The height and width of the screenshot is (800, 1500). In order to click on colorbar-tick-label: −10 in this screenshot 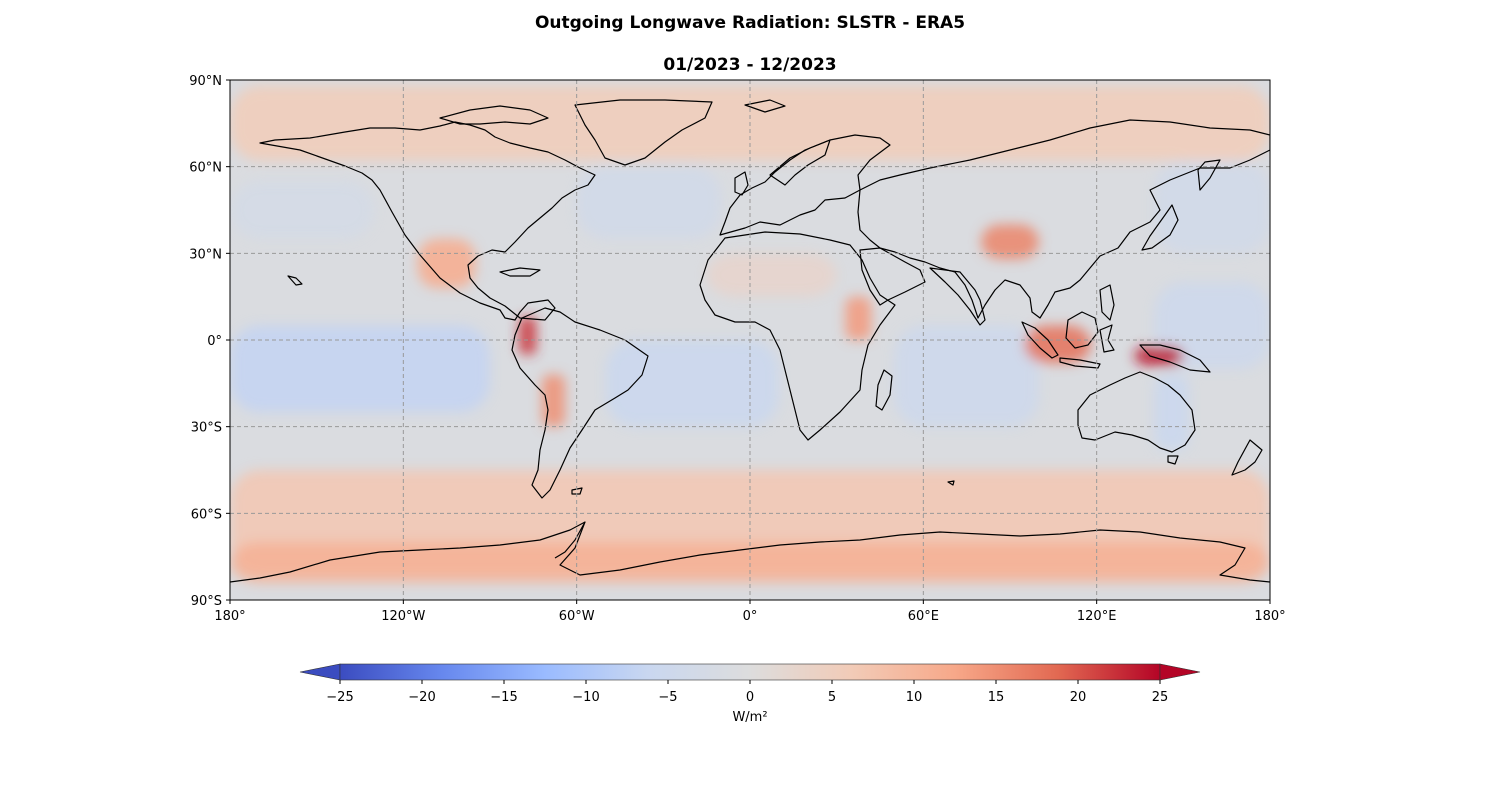, I will do `click(585, 697)`.